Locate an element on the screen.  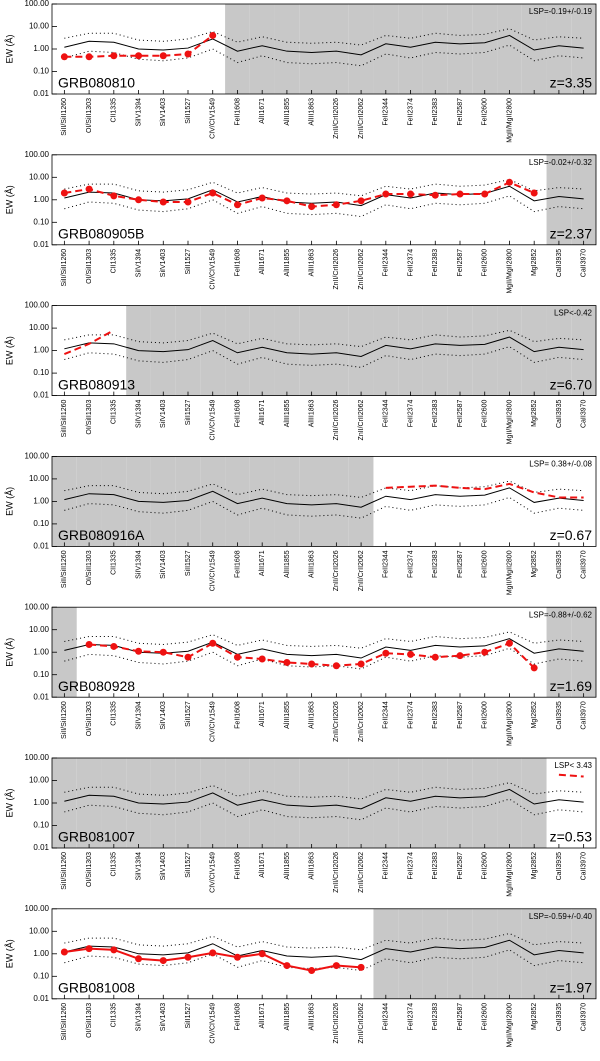
panel-title: GRB080810 is located at coordinates (96, 83).